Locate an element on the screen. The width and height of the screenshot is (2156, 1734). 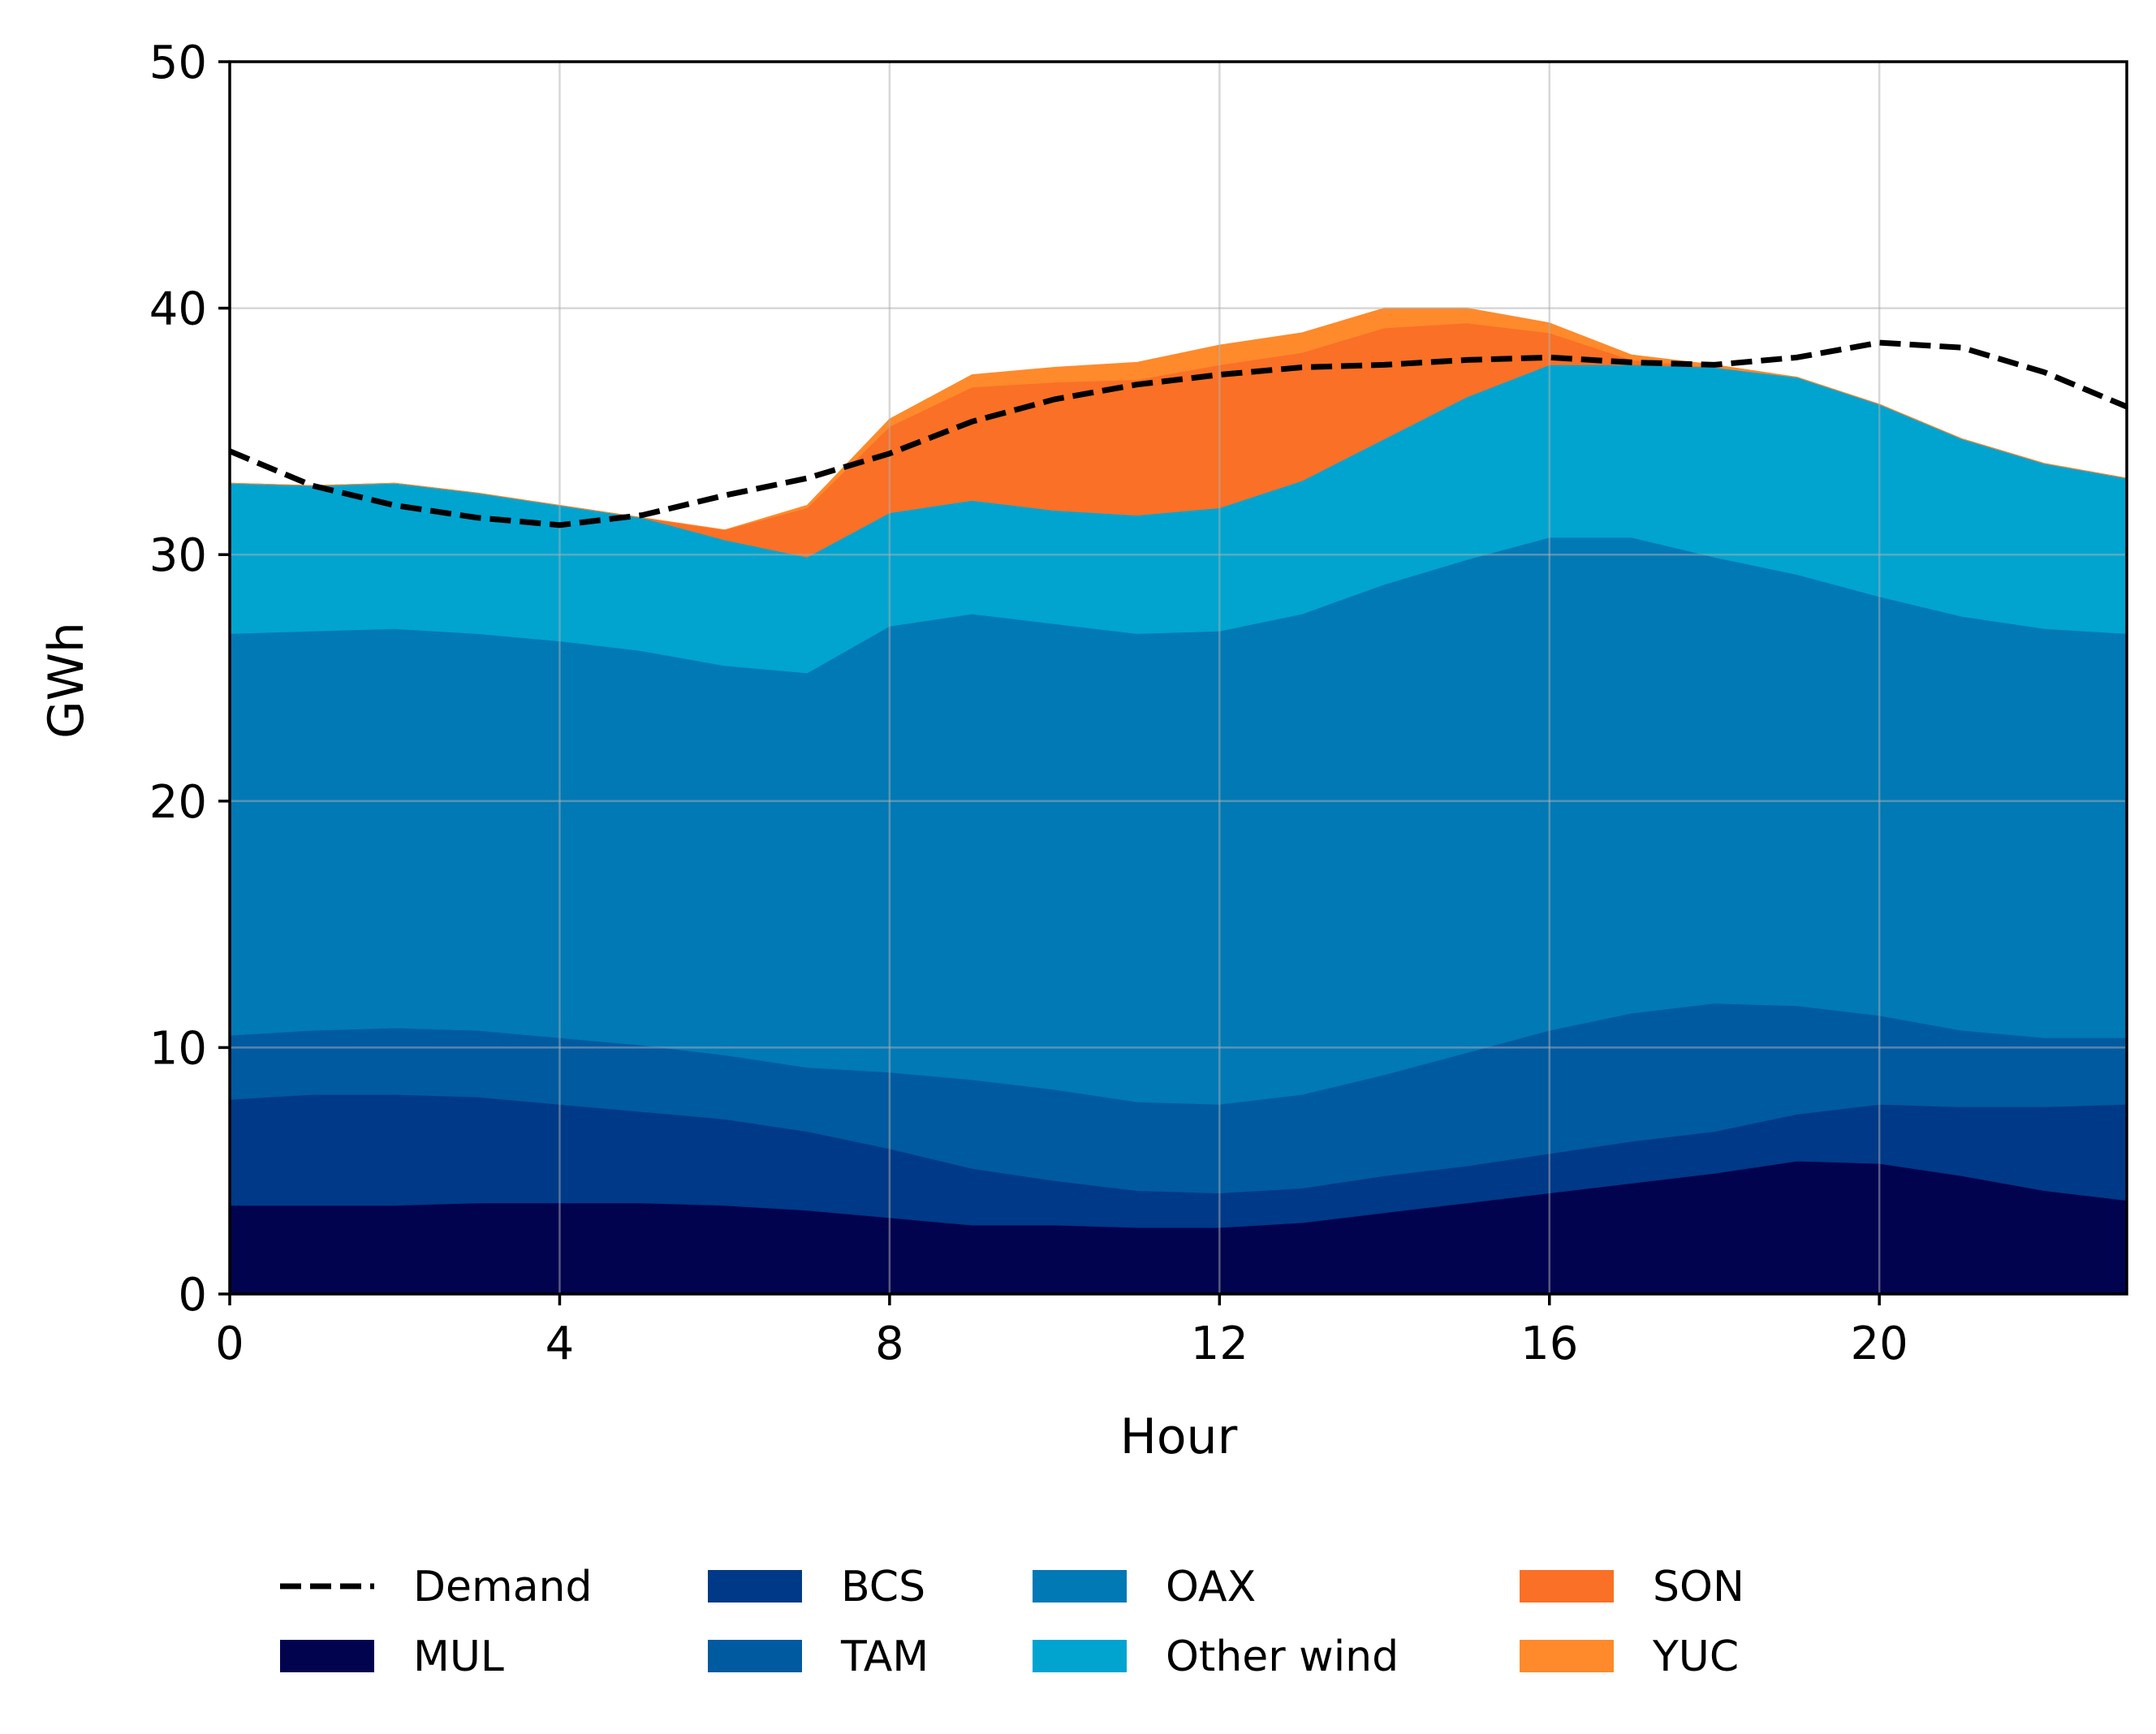
legend-label: SON is located at coordinates (1698, 1587).